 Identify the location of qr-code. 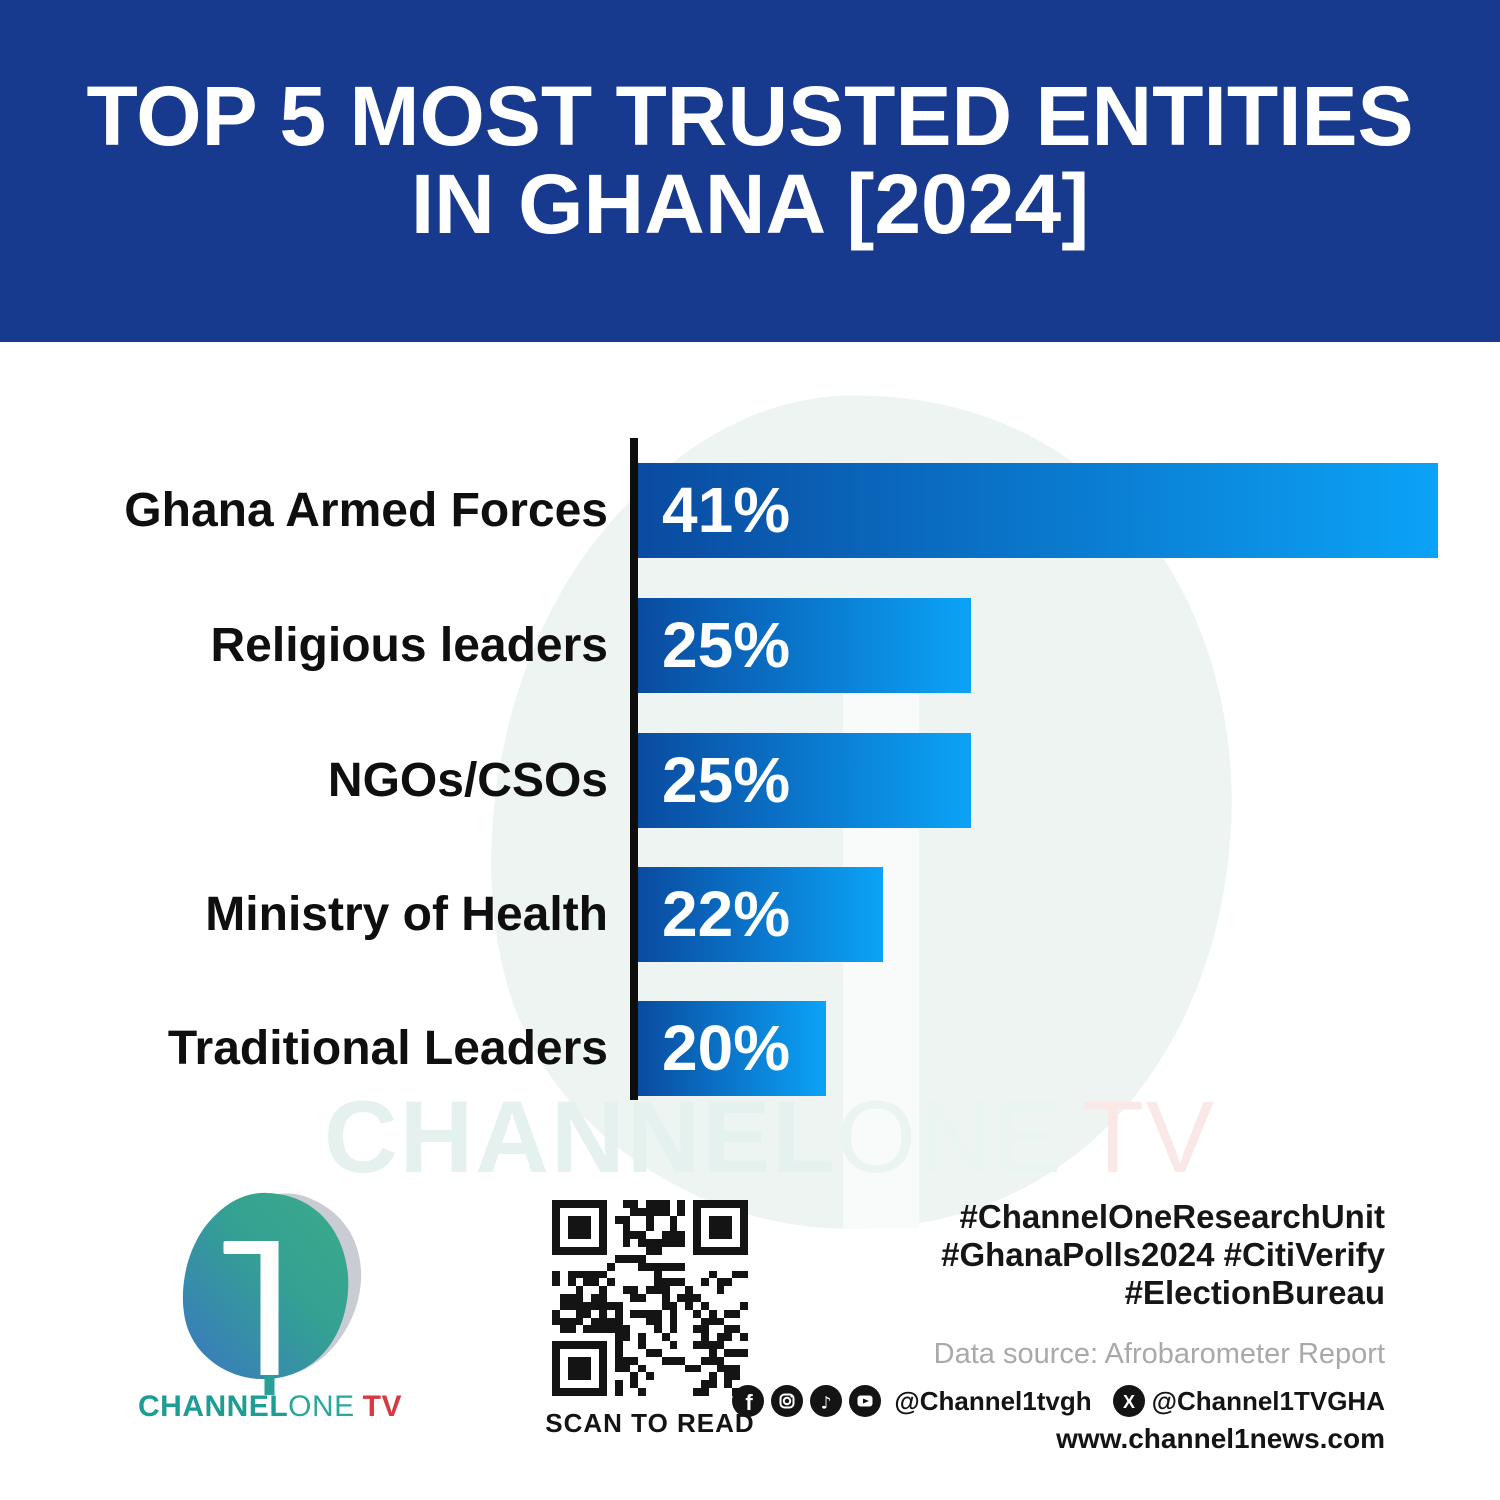
(650, 1298).